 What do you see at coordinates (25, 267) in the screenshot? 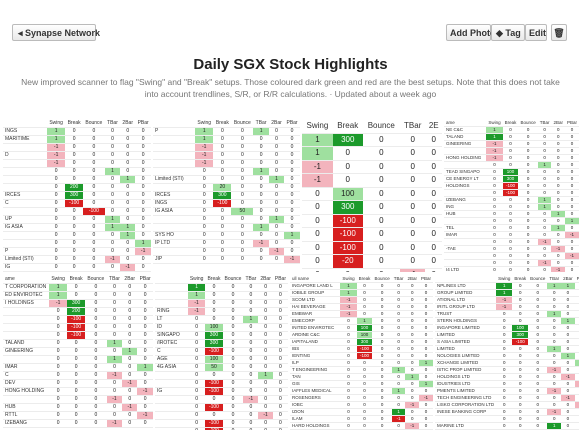
I see `stock-name-cell: IG` at bounding box center [25, 267].